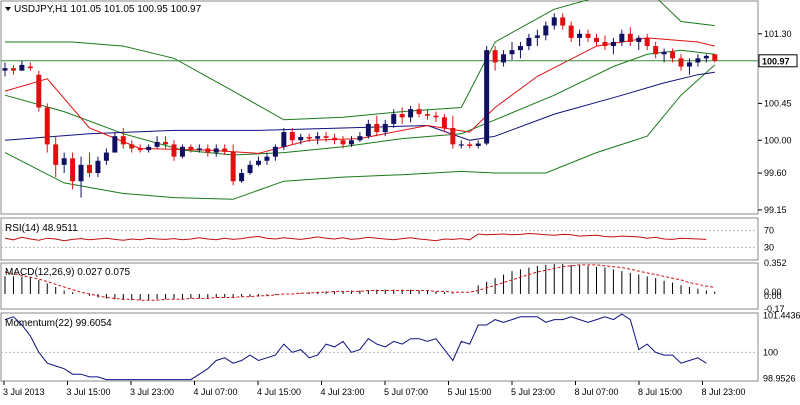 Image resolution: width=800 pixels, height=405 pixels. Describe the element at coordinates (216, 392) in the screenshot. I see `x-tick-label: 4 Jul 07:00` at that location.